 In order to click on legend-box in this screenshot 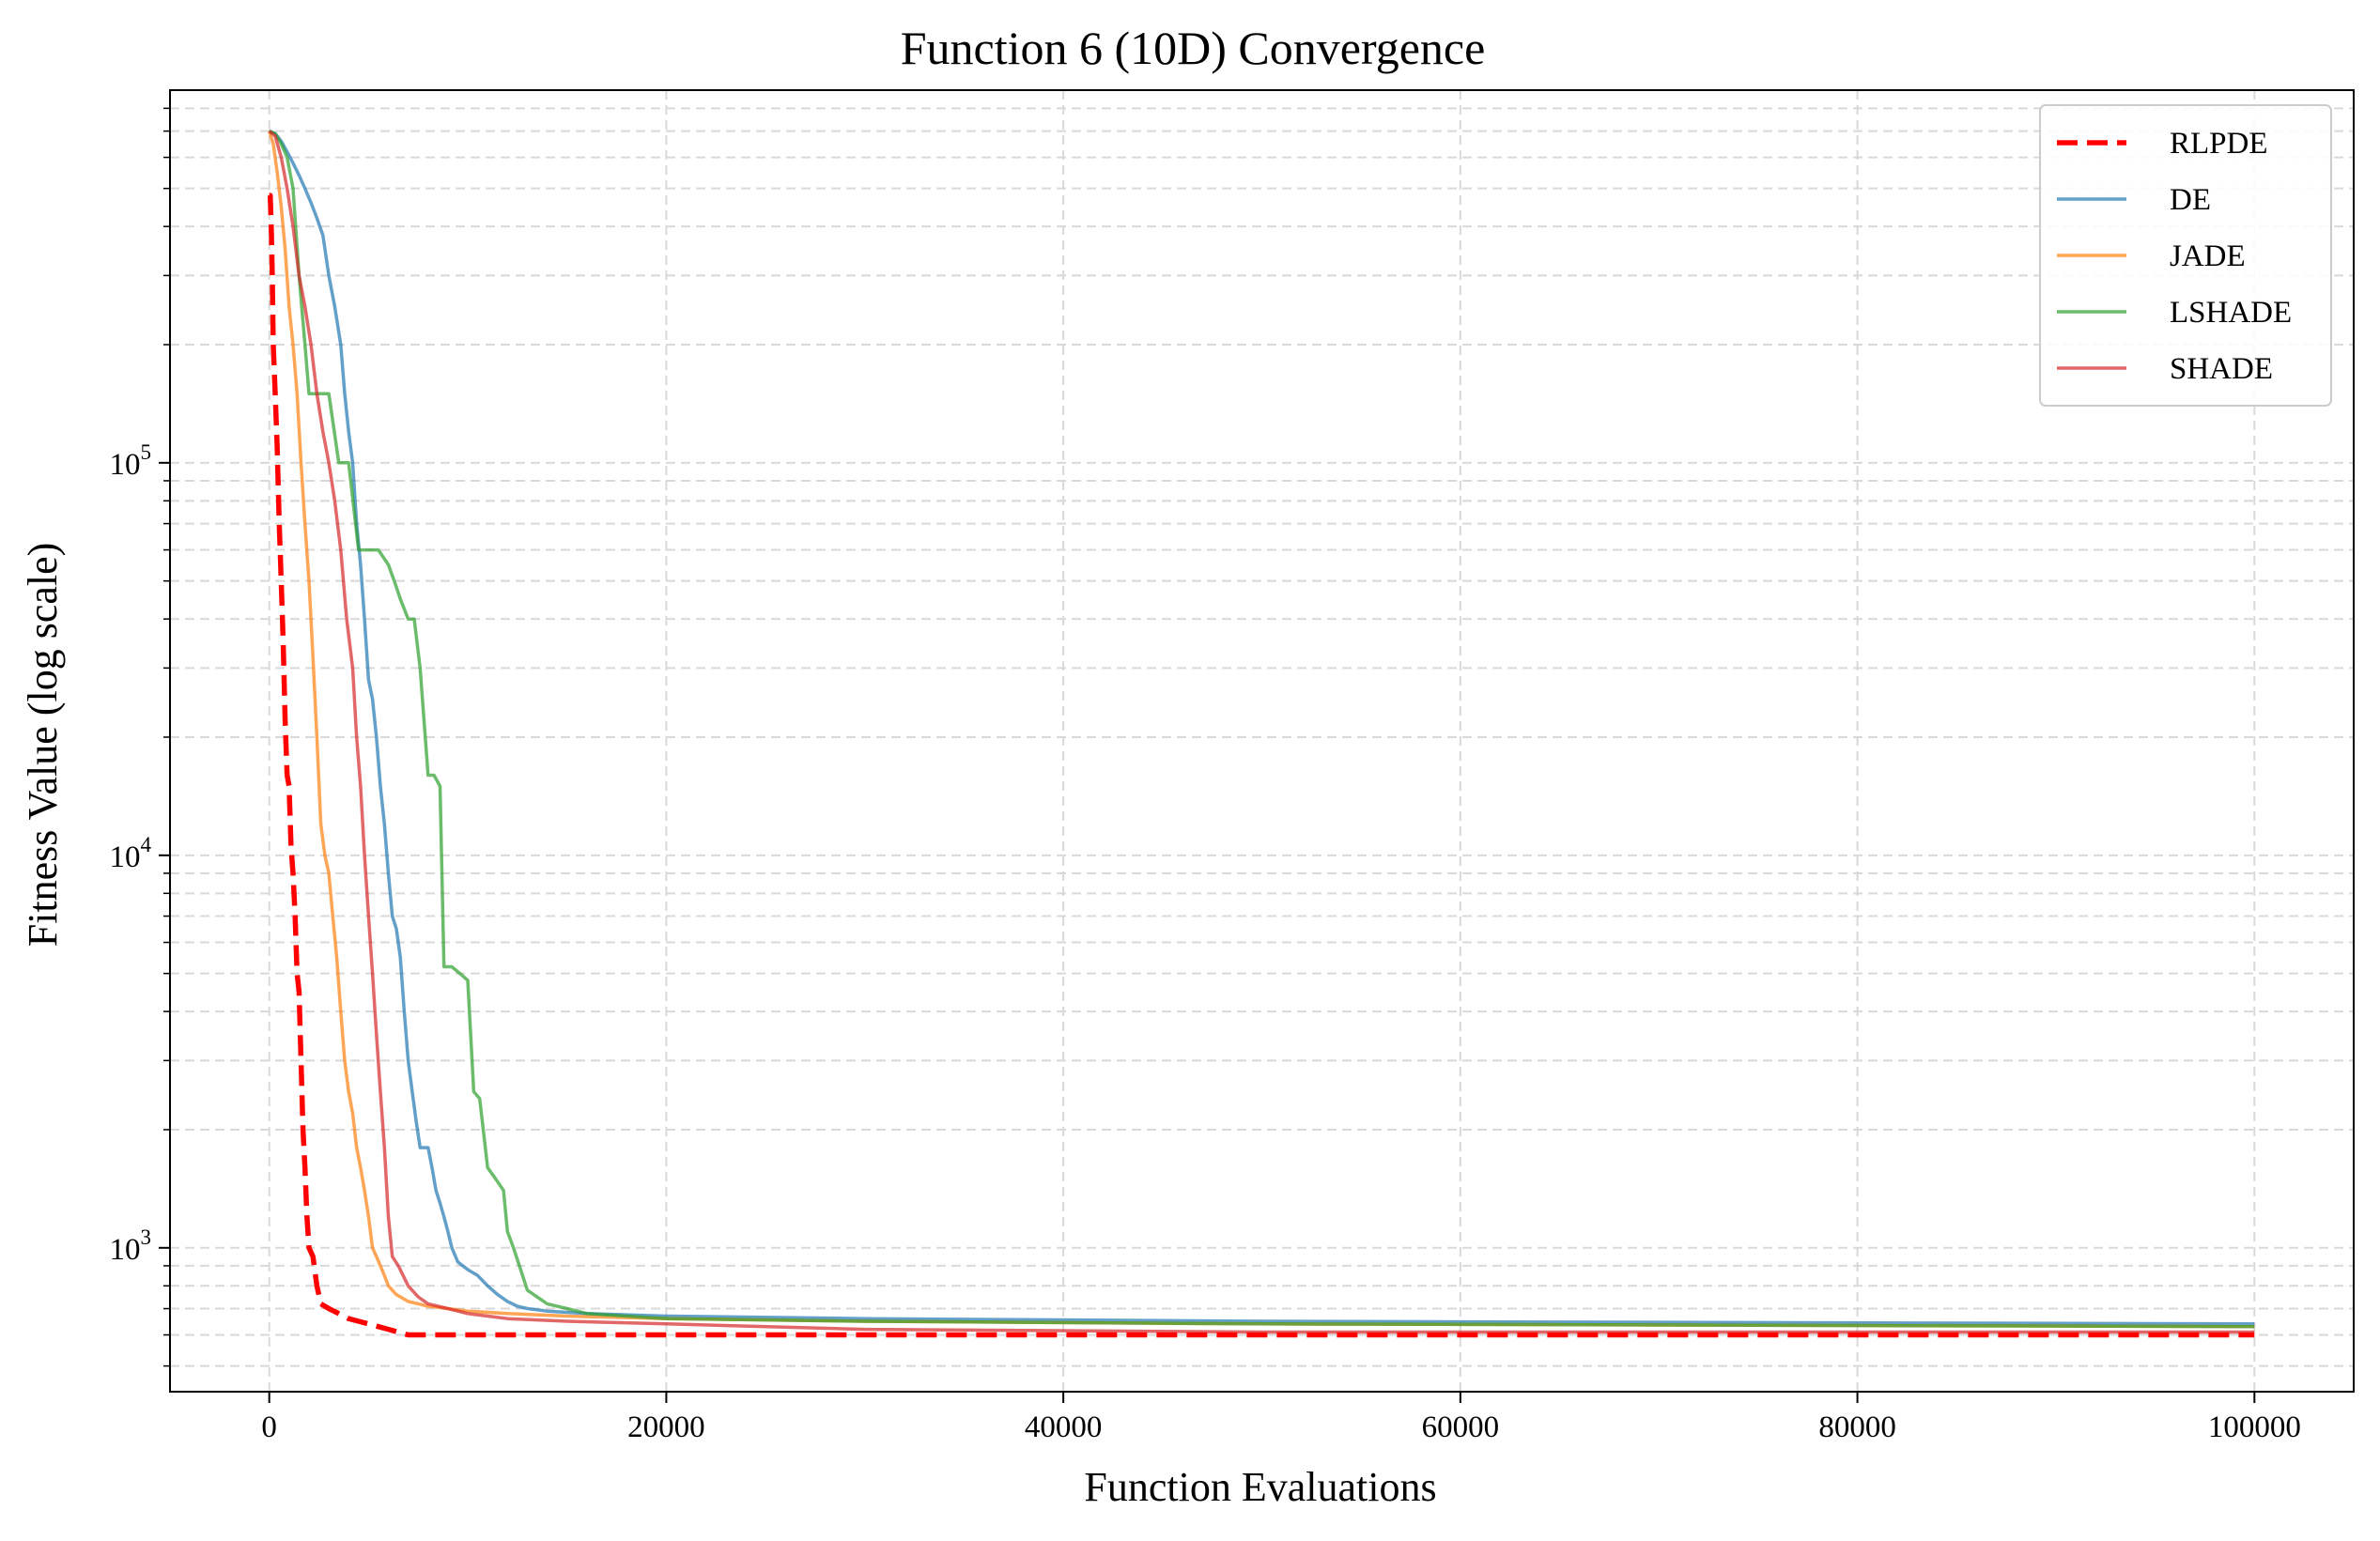, I will do `click(2185, 255)`.